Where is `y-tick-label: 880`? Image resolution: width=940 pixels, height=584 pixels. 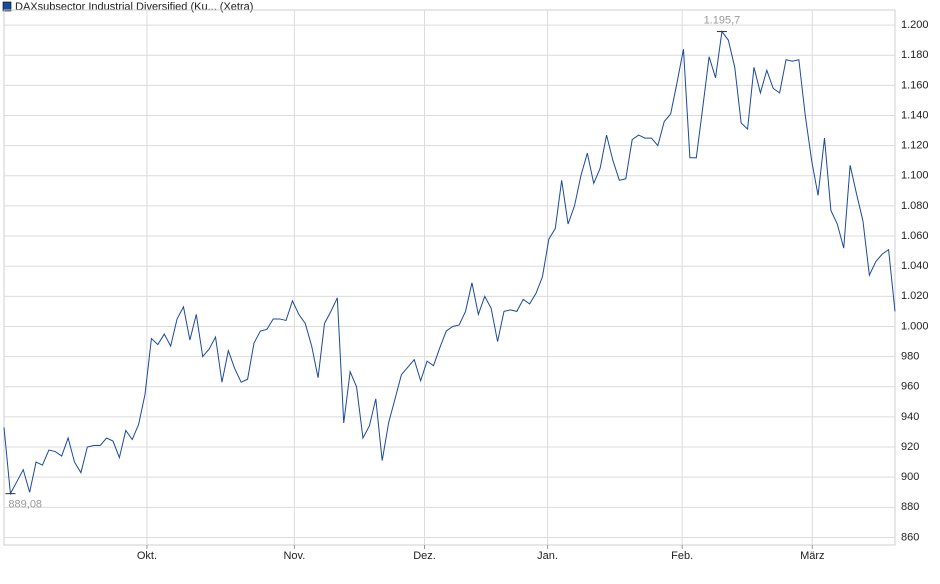
y-tick-label: 880 is located at coordinates (910, 507).